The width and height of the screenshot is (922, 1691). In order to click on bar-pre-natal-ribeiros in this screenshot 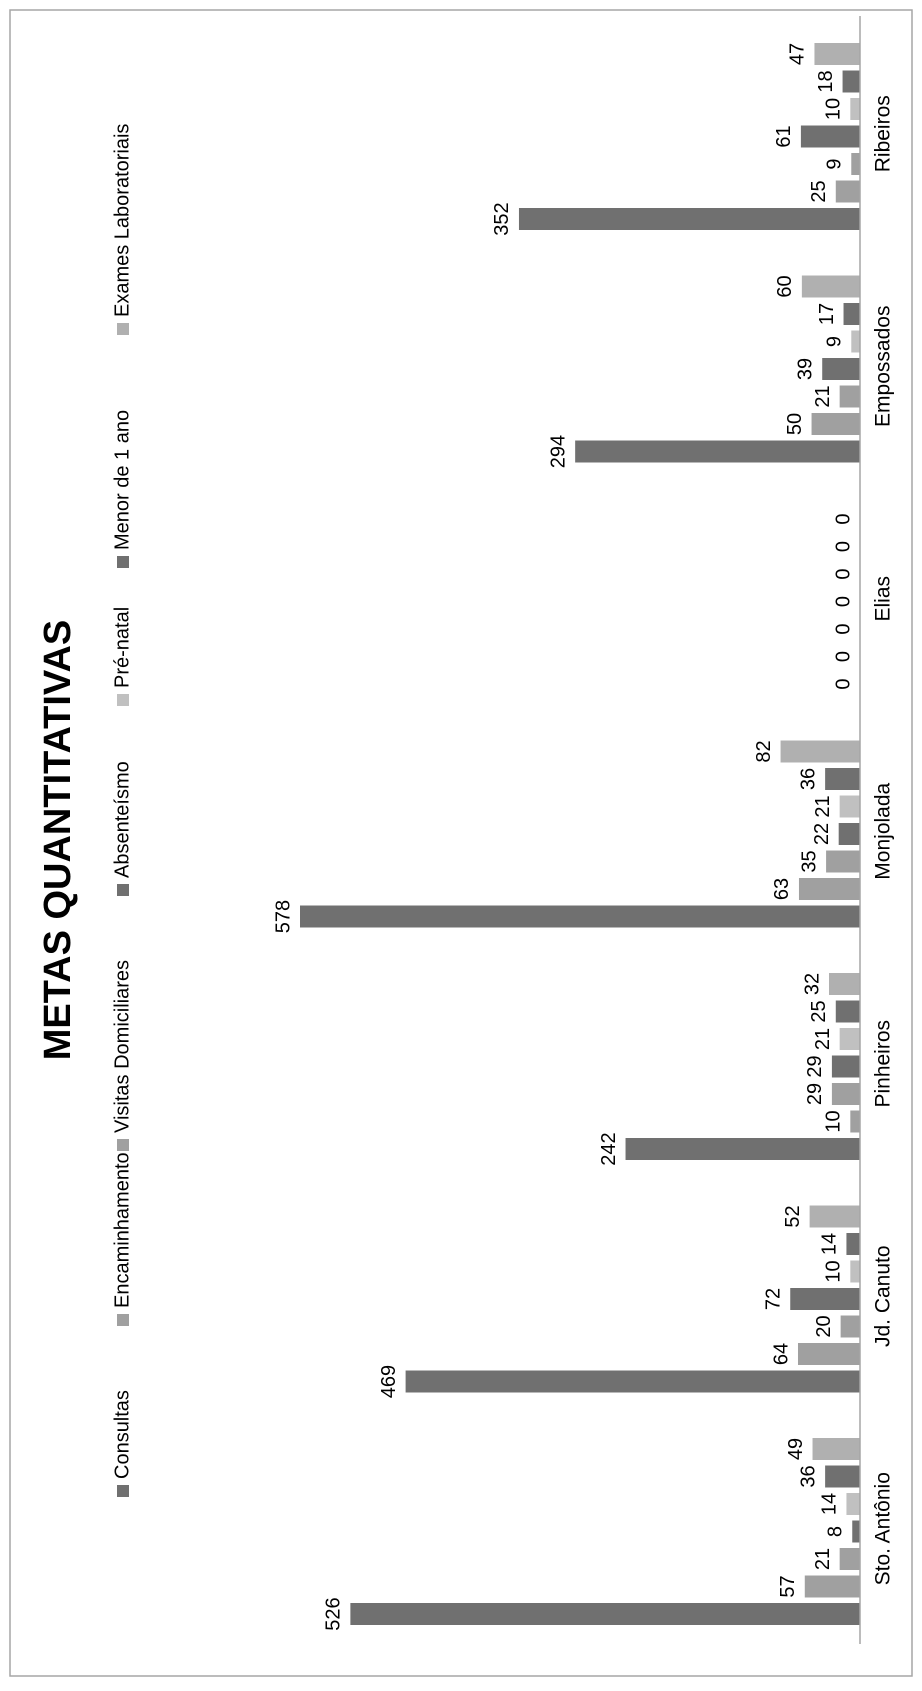, I will do `click(855, 109)`.